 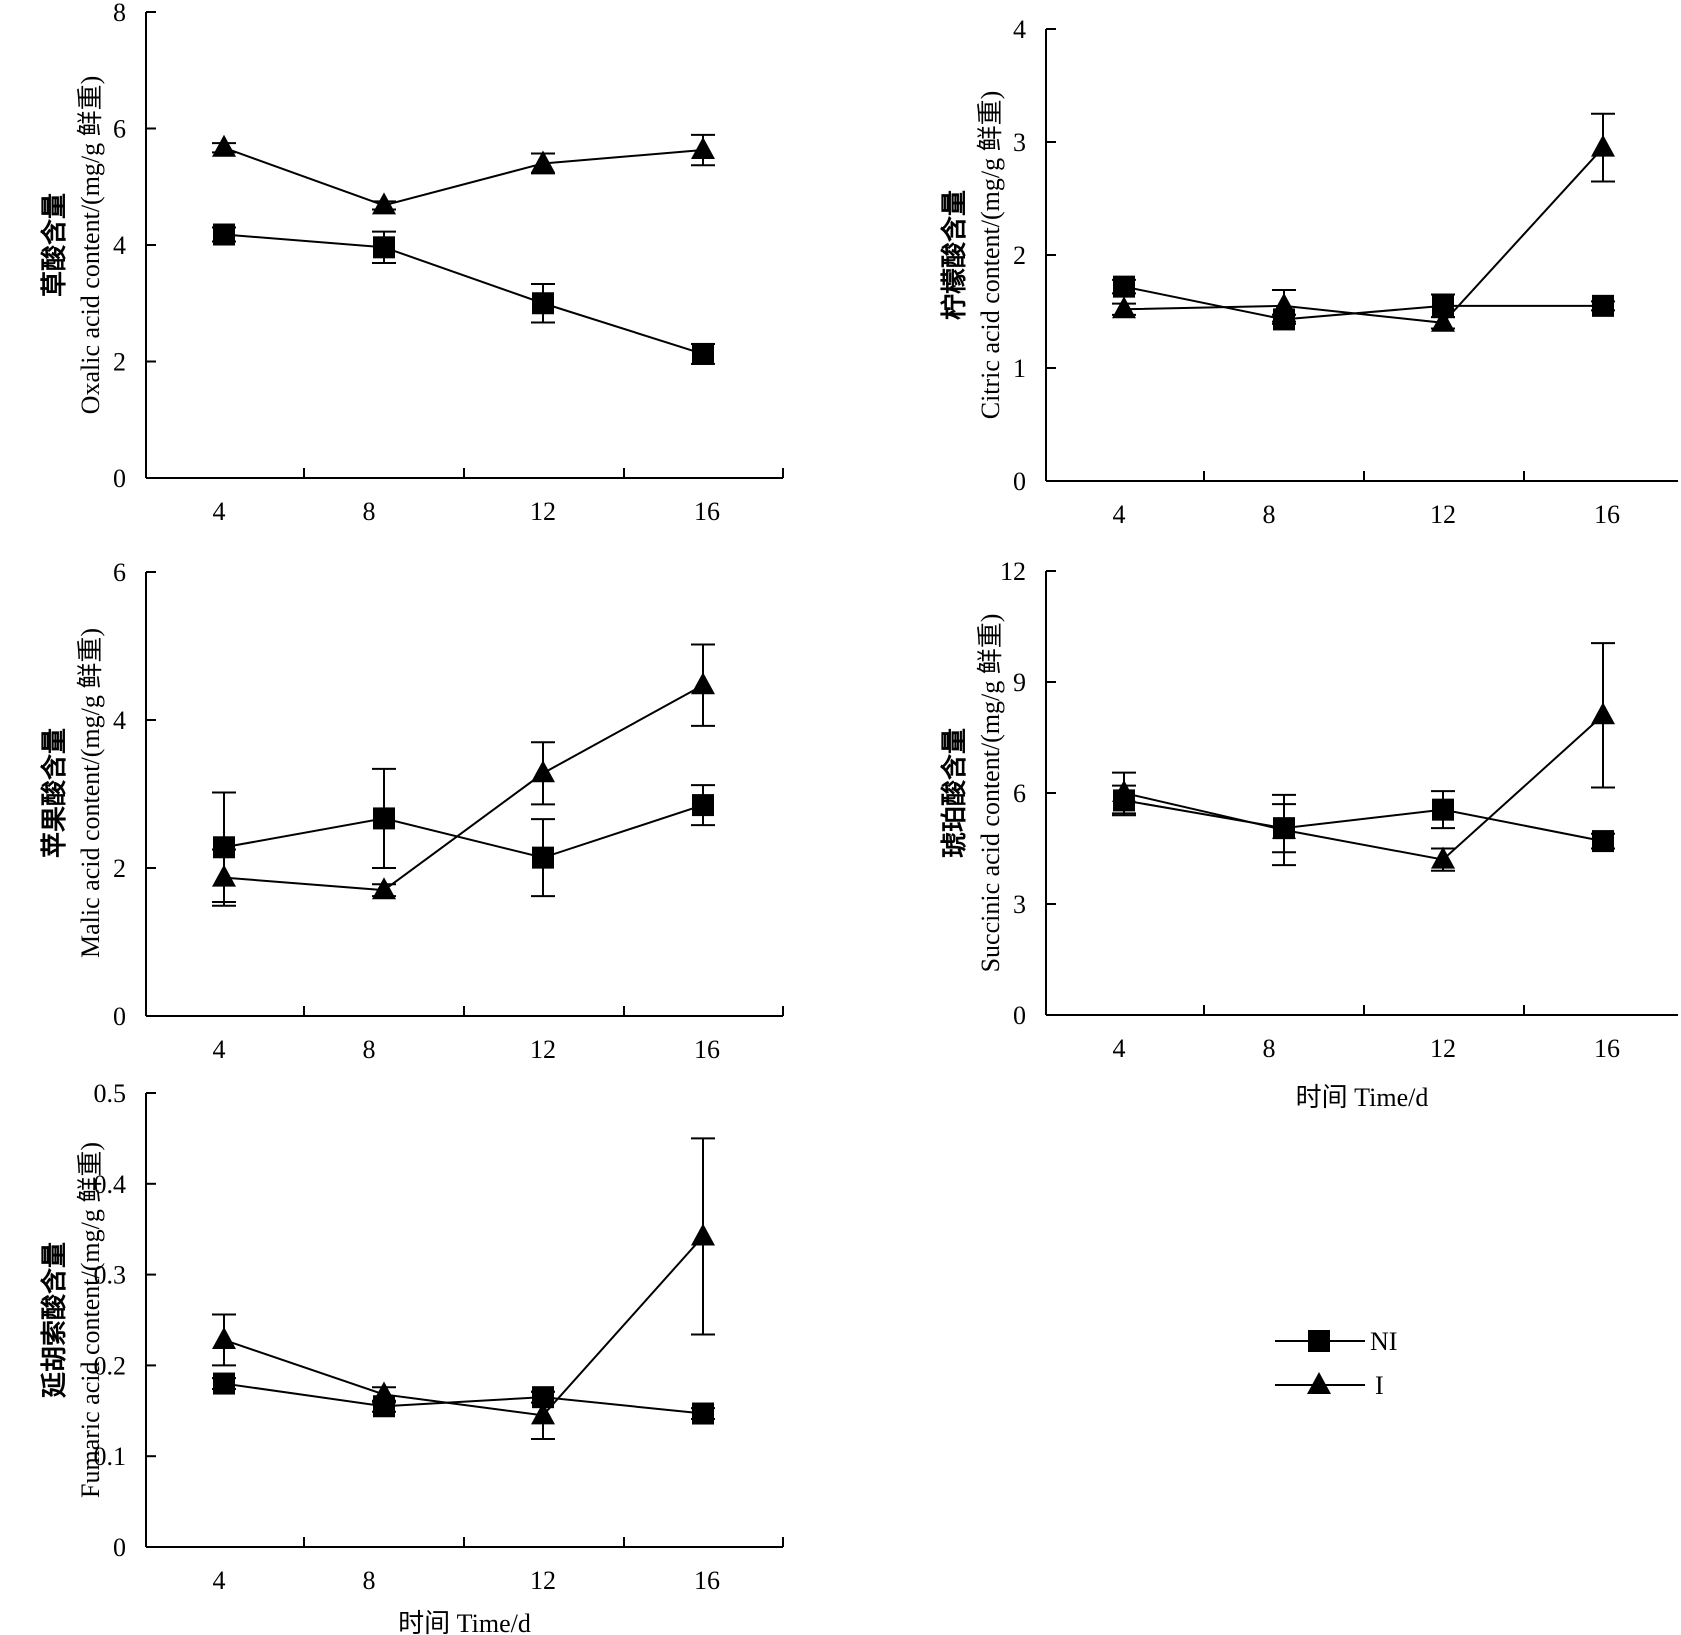 I want to click on legend-marker-ni, so click(x=1319, y=1341).